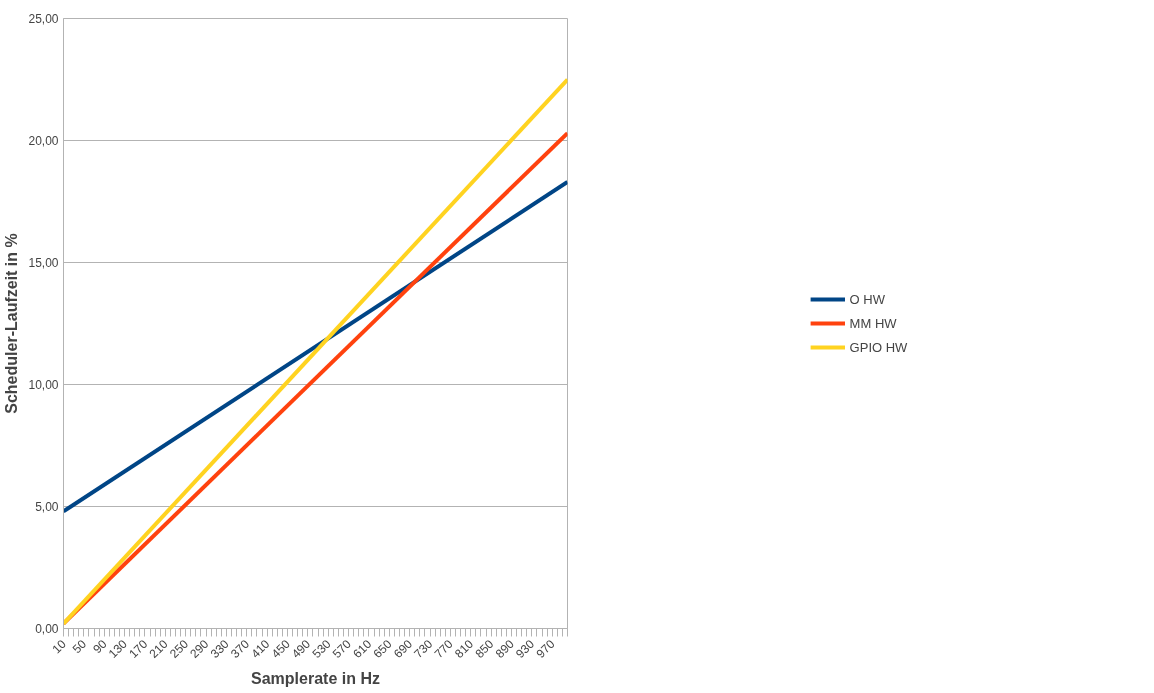 Image resolution: width=1154 pixels, height=693 pixels. Describe the element at coordinates (47, 507) in the screenshot. I see `y-tick-label: 5,00` at that location.